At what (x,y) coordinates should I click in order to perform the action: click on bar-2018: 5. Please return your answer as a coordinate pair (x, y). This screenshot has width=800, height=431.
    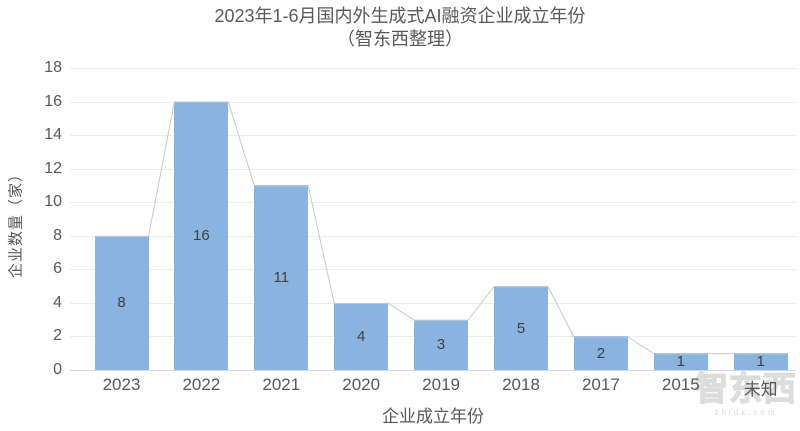
    Looking at the image, I should click on (521, 328).